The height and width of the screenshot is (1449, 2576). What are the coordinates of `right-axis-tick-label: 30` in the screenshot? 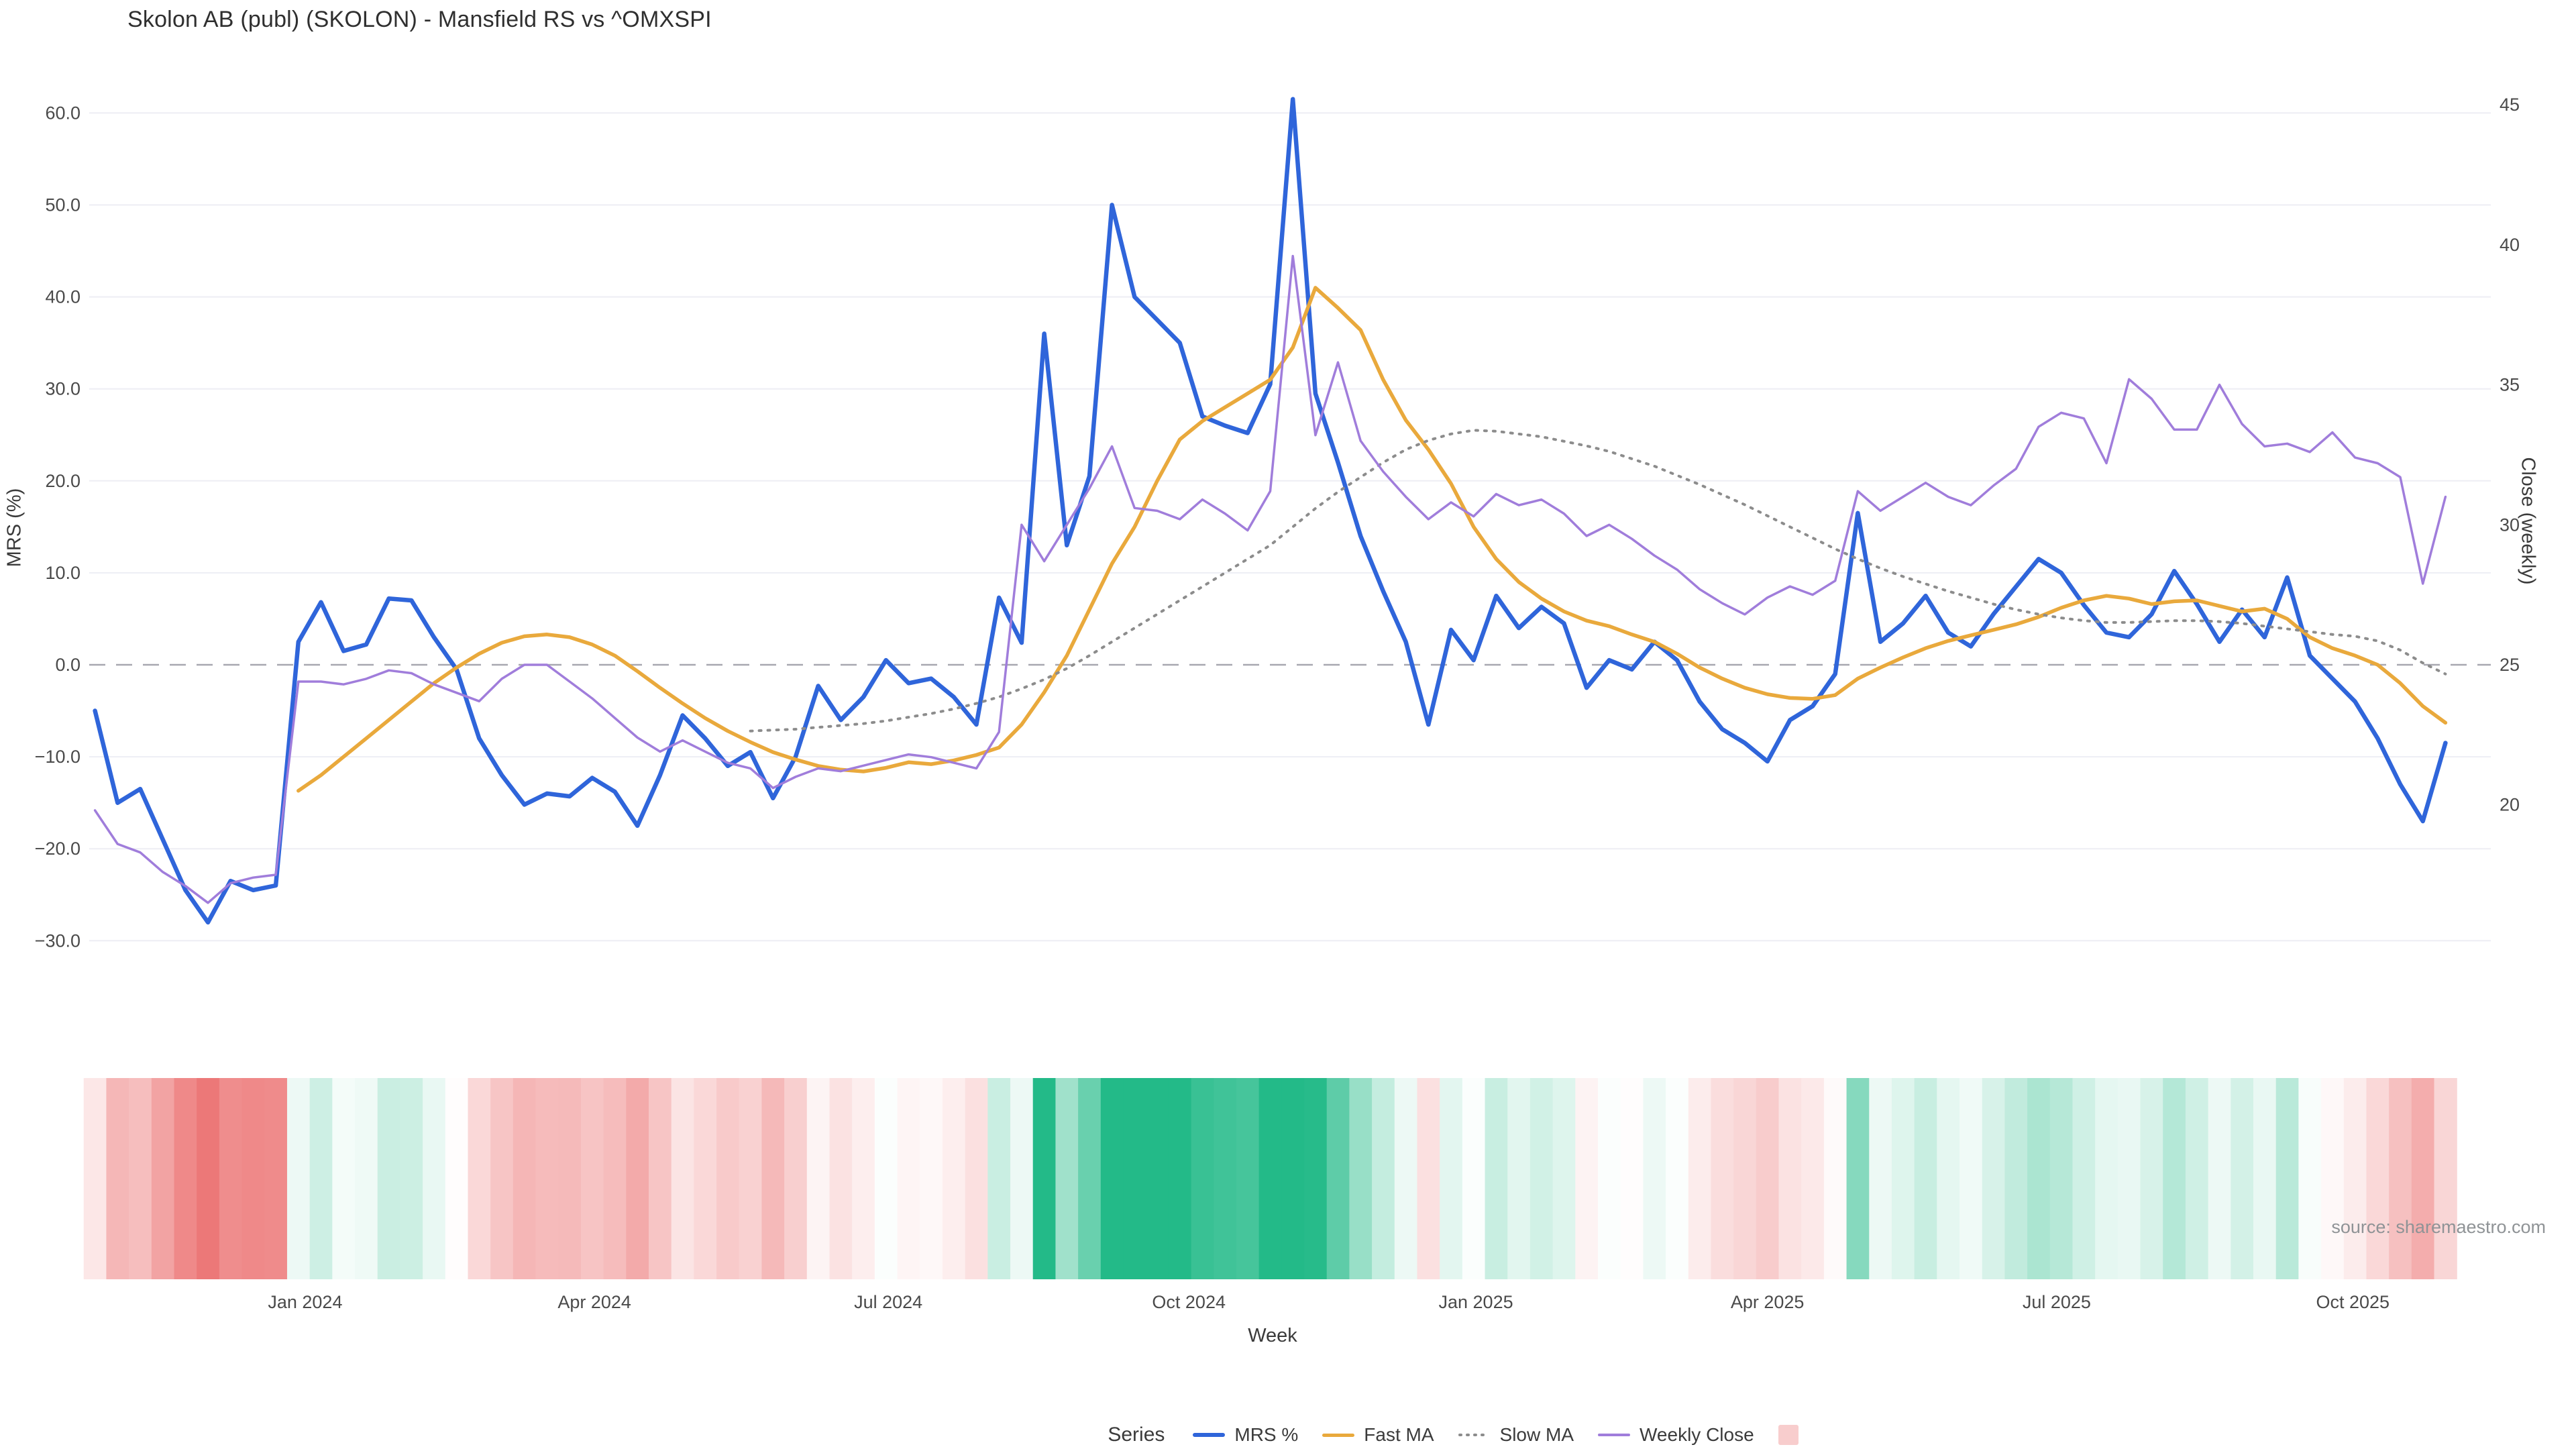 It's located at (2510, 525).